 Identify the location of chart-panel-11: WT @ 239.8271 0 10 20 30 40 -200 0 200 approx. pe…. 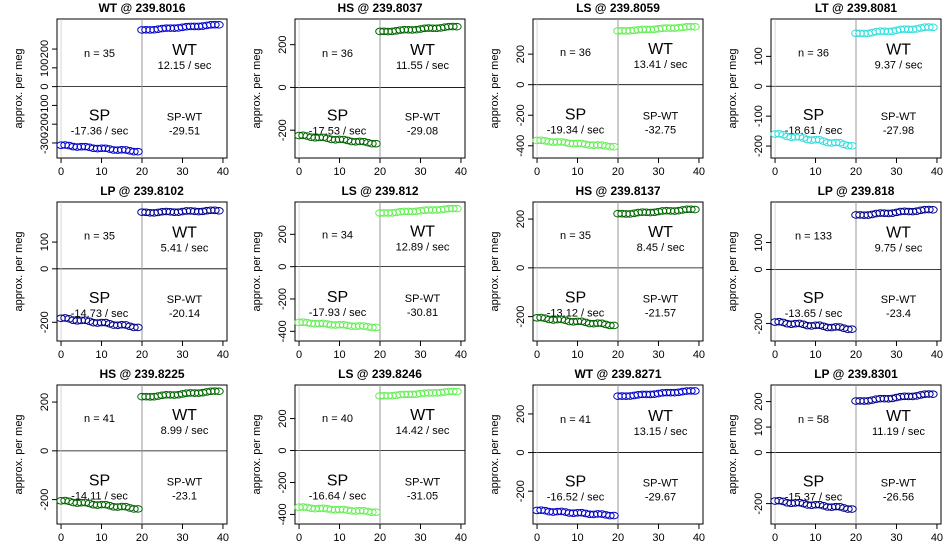
(592, 456).